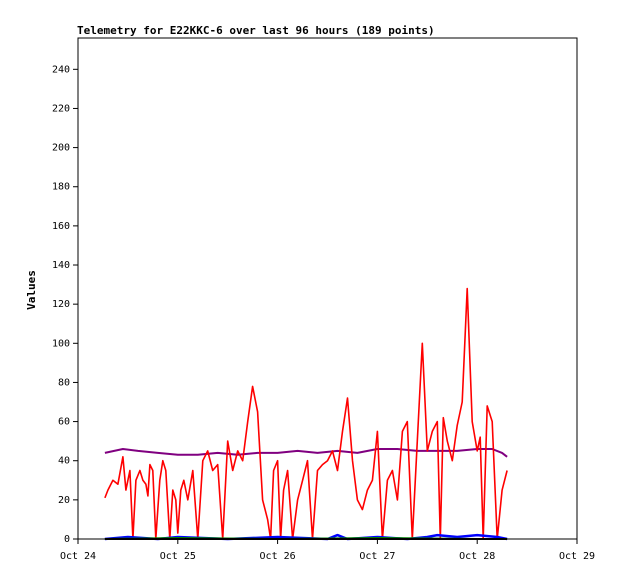 The width and height of the screenshot is (618, 579). What do you see at coordinates (61, 226) in the screenshot?
I see `y-tick-label: 160` at bounding box center [61, 226].